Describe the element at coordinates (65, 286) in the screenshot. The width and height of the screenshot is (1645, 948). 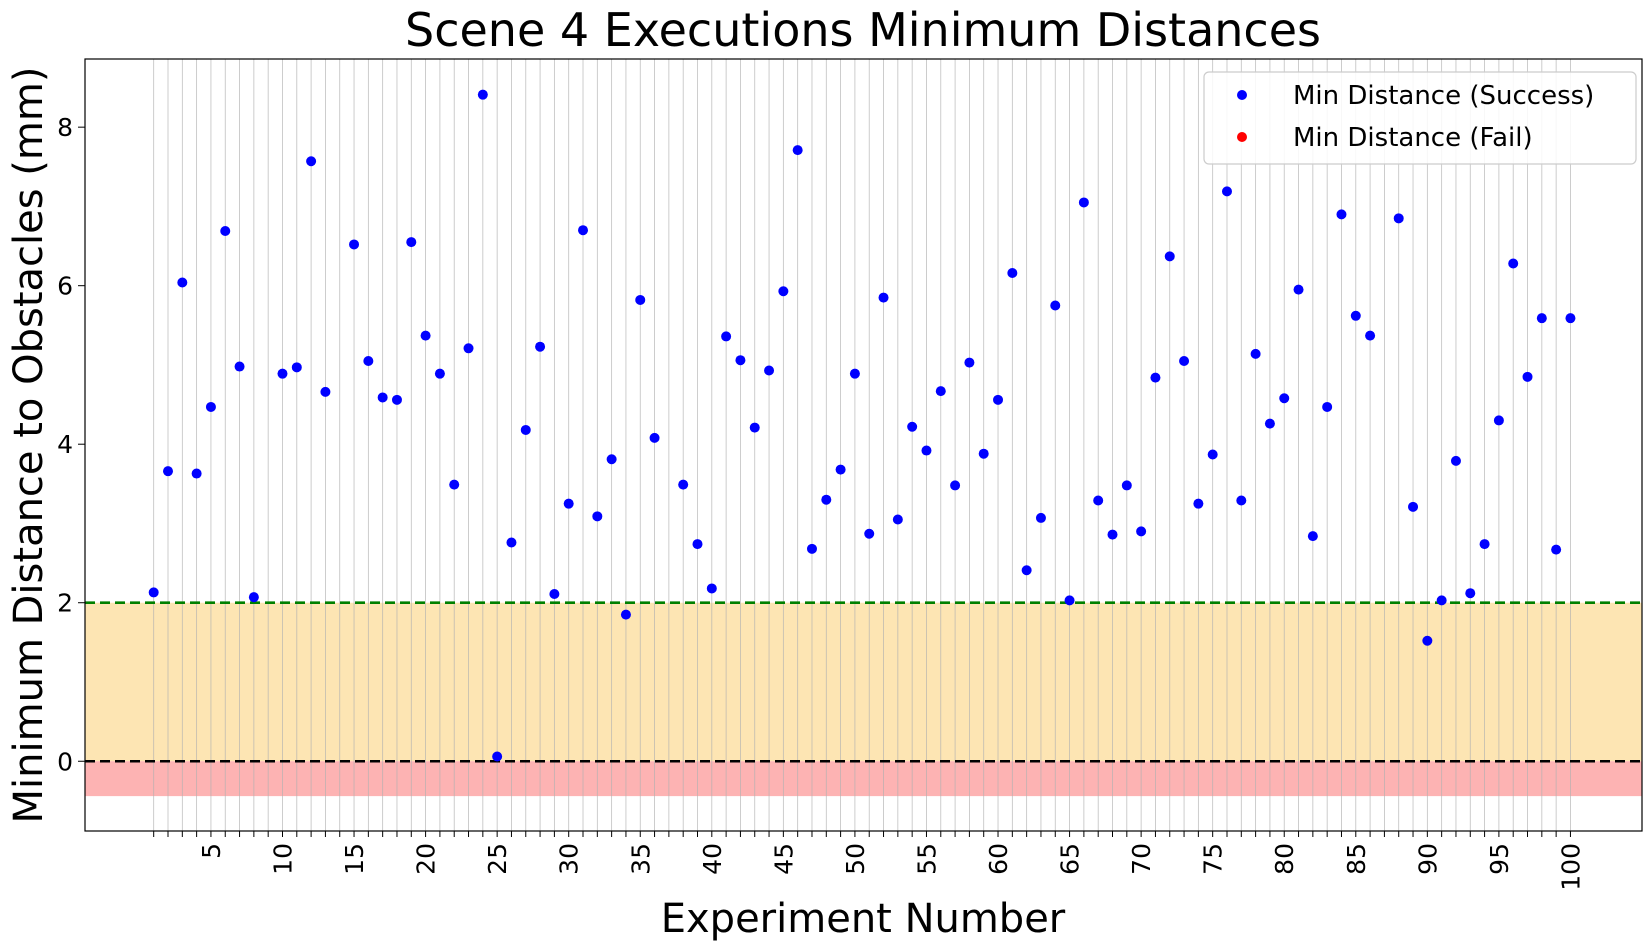
I see `y-tick-label: 6` at that location.